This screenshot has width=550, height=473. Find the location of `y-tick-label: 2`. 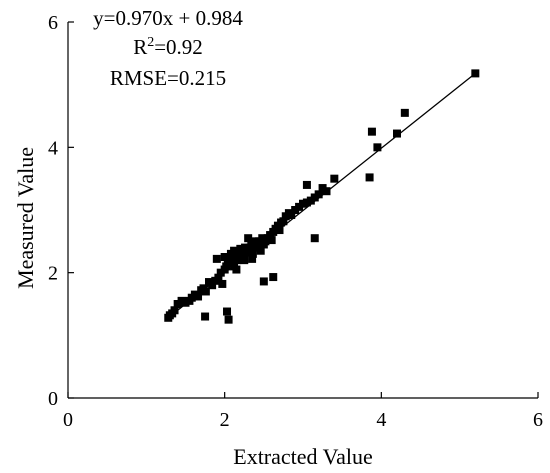

y-tick-label: 2 is located at coordinates (53, 274).